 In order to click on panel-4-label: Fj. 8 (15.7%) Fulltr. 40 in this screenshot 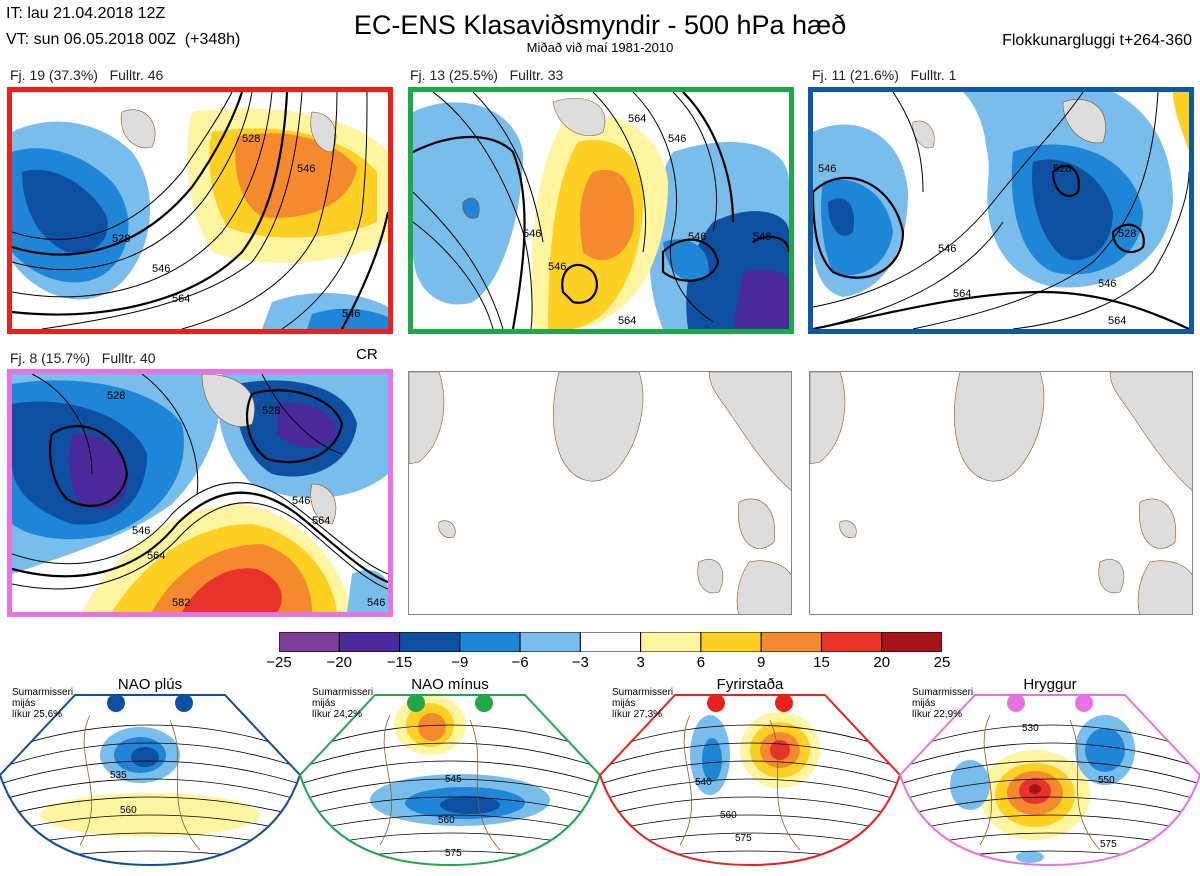, I will do `click(83, 358)`.